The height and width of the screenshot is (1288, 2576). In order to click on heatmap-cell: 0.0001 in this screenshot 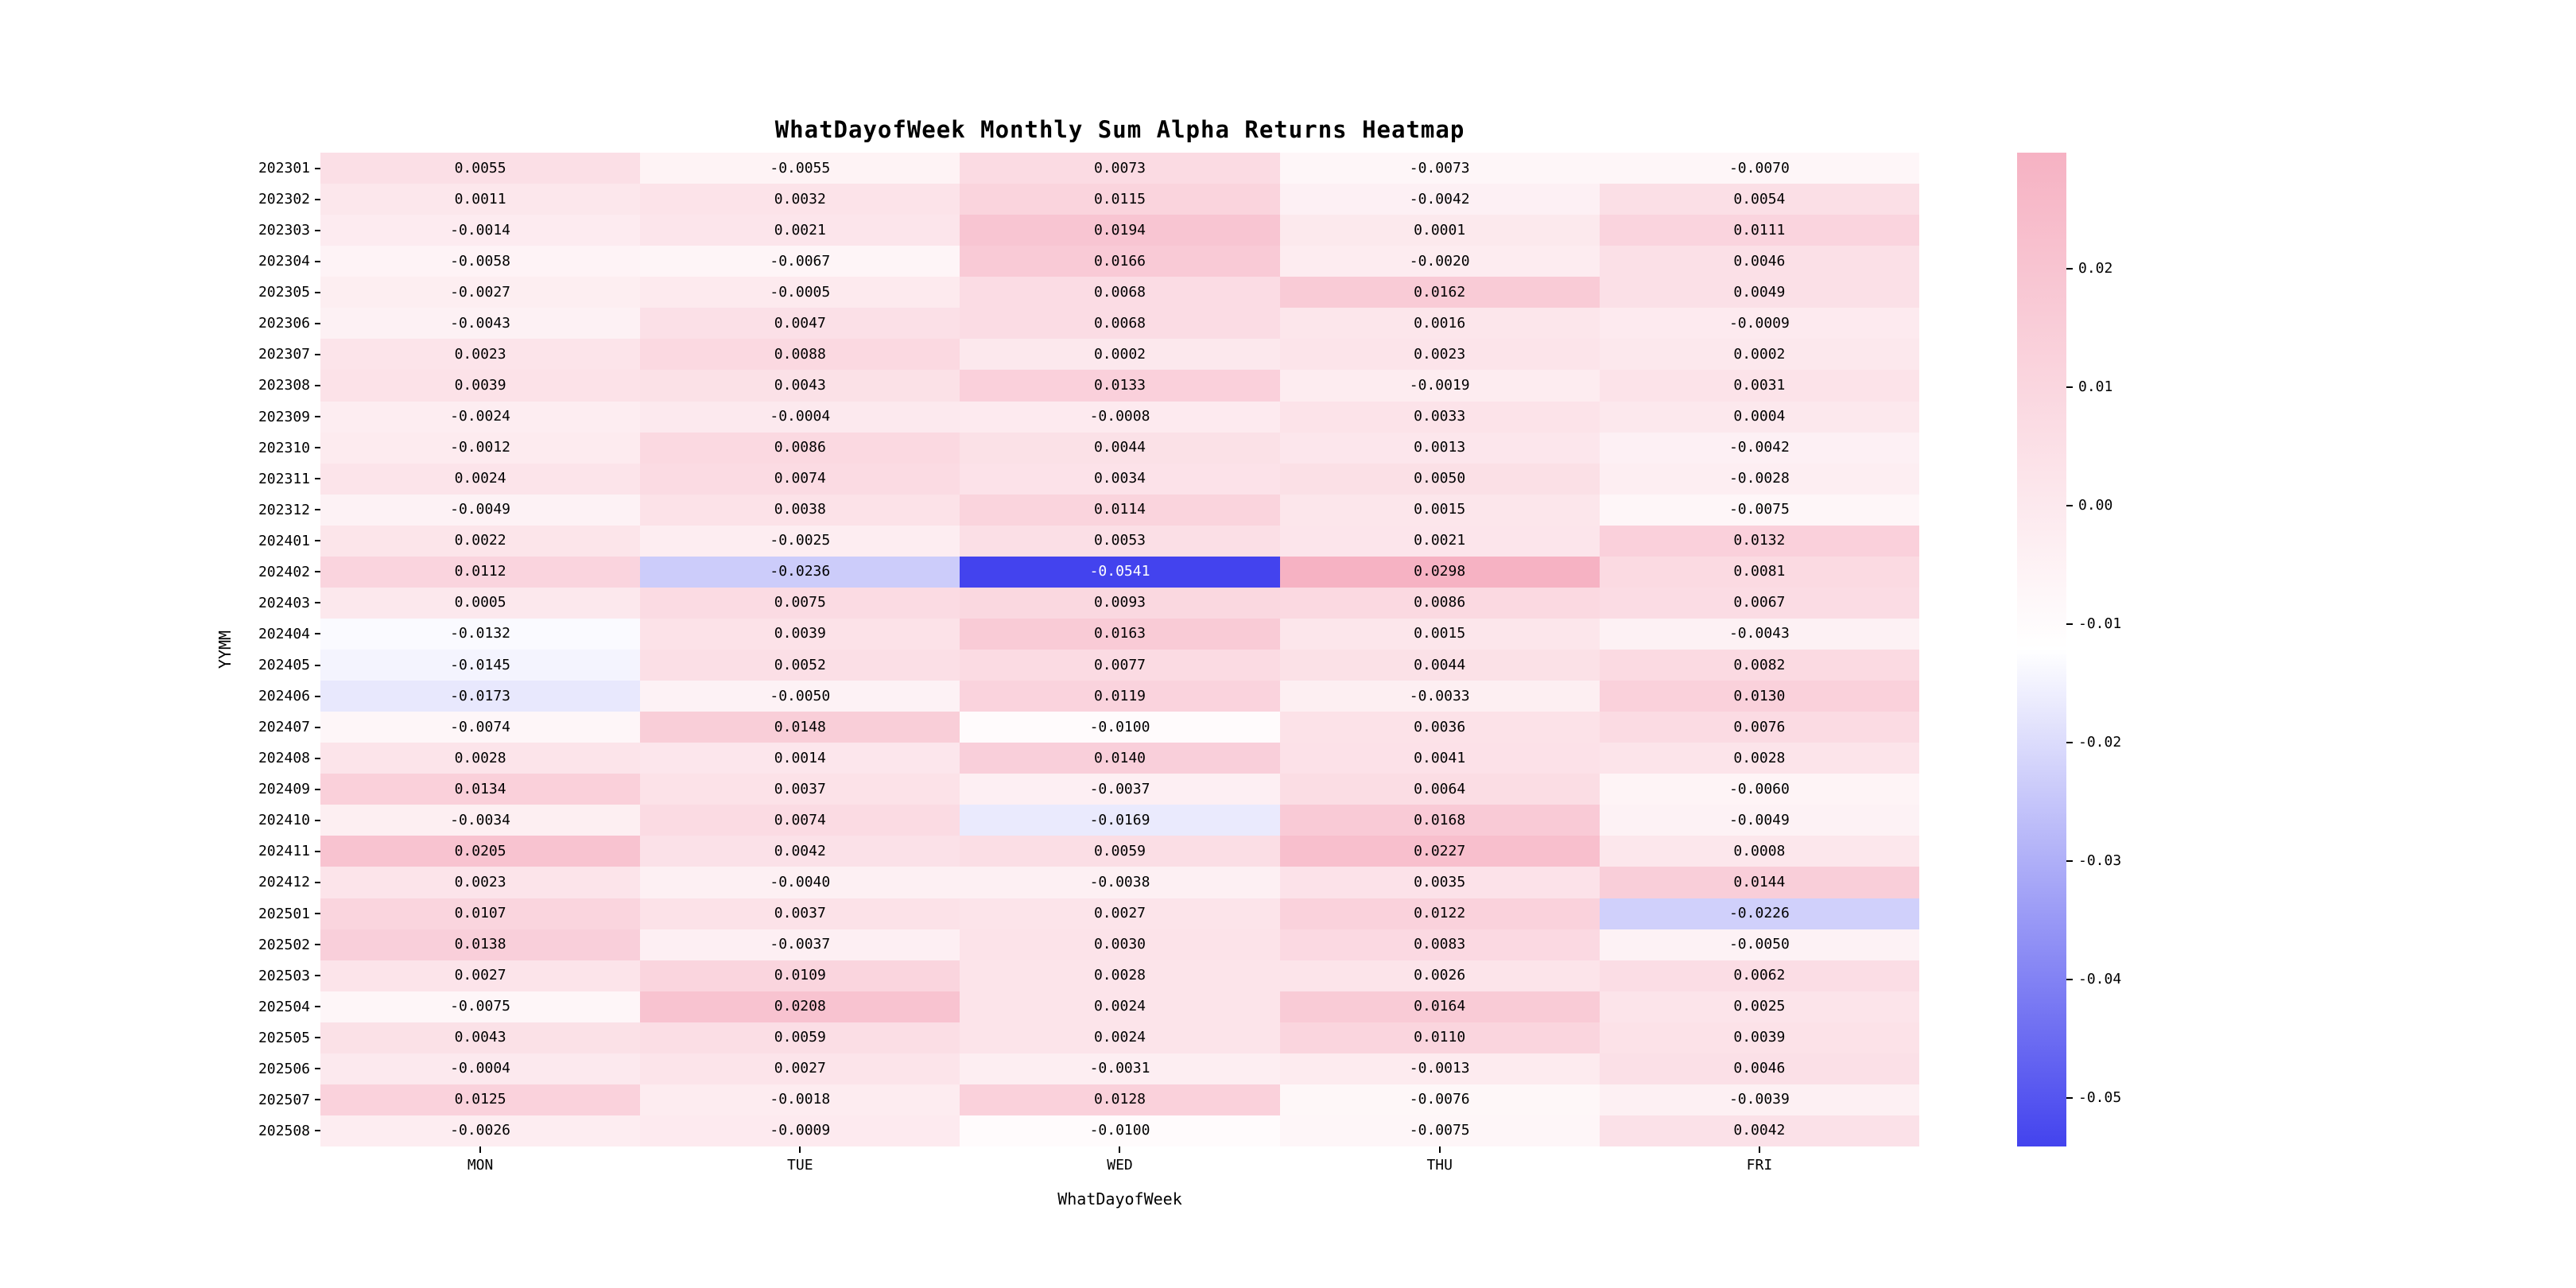, I will do `click(1440, 230)`.